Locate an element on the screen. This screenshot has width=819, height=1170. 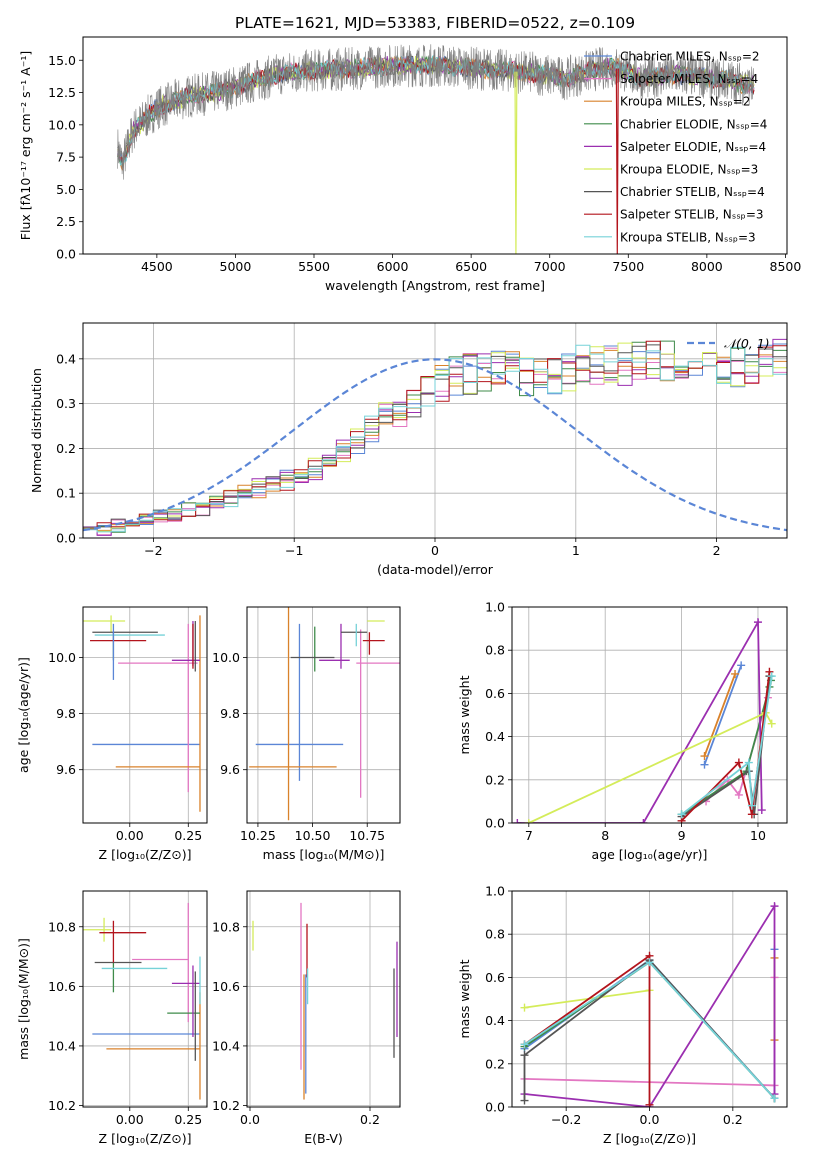
x-tick-label: 10.25 is located at coordinates (258, 835).